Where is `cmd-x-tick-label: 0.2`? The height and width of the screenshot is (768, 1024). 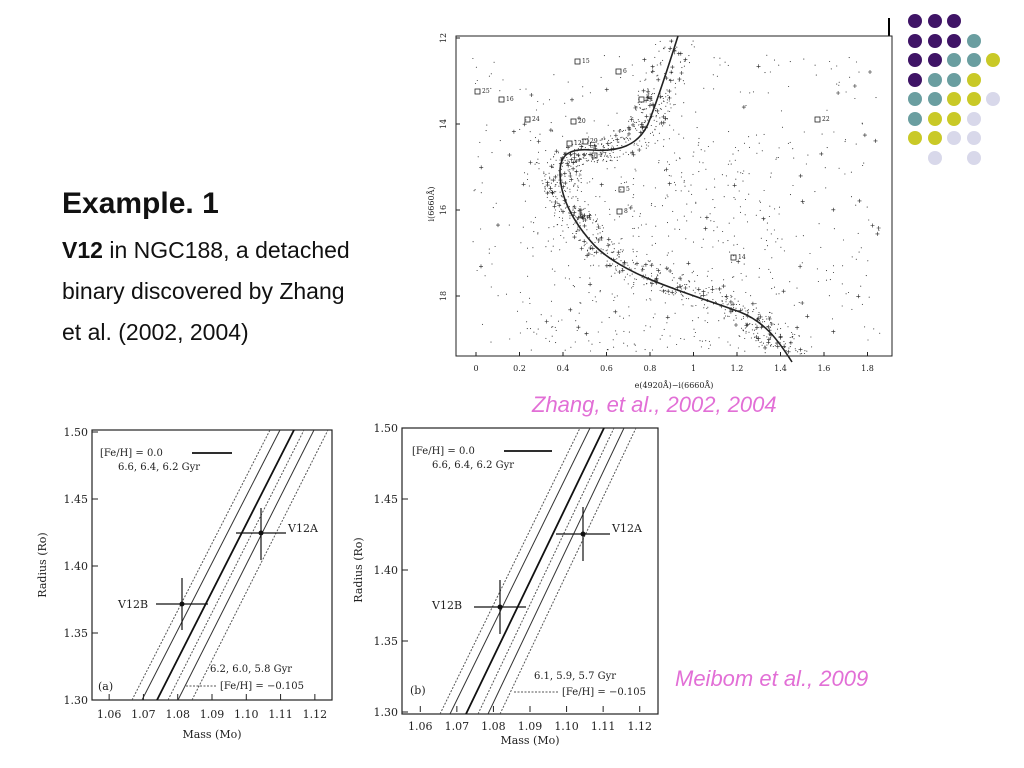
cmd-x-tick-label: 0.2 is located at coordinates (519, 368).